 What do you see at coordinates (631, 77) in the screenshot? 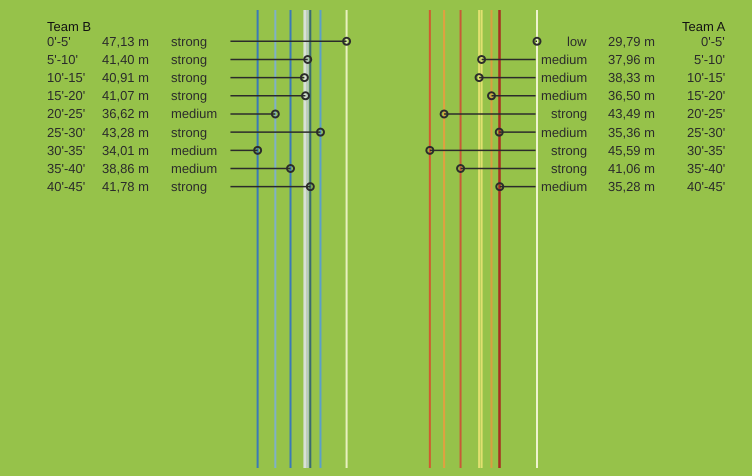
I see `data-label: 38,33 m` at bounding box center [631, 77].